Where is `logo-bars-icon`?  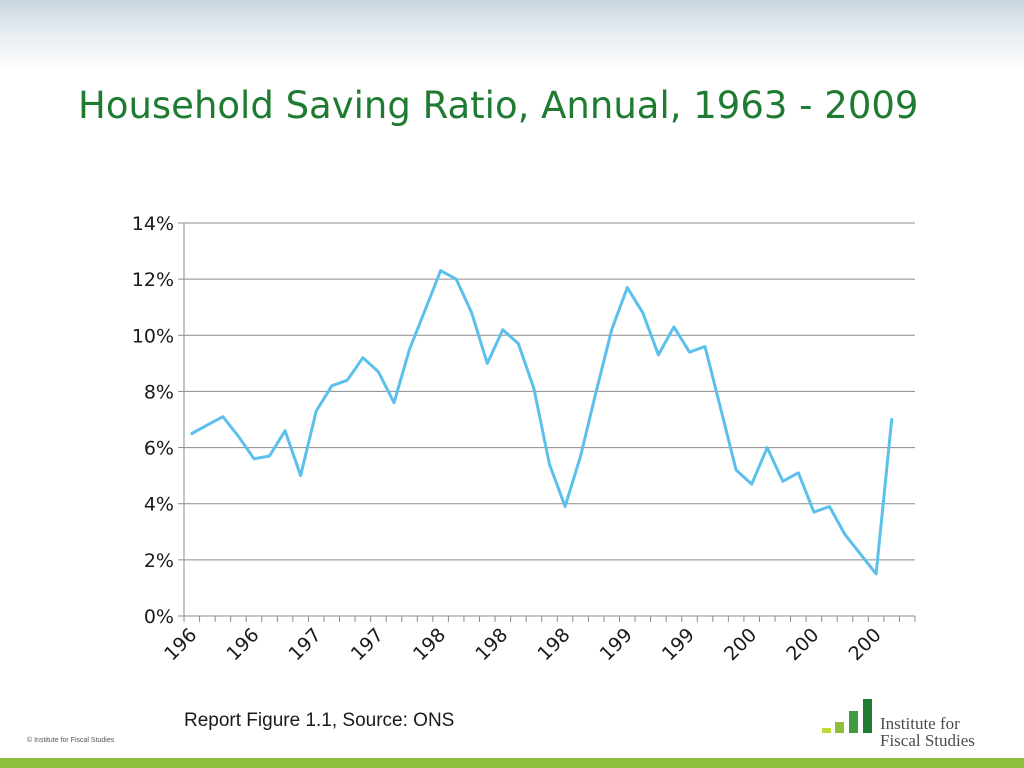
logo-bars-icon is located at coordinates (848, 715).